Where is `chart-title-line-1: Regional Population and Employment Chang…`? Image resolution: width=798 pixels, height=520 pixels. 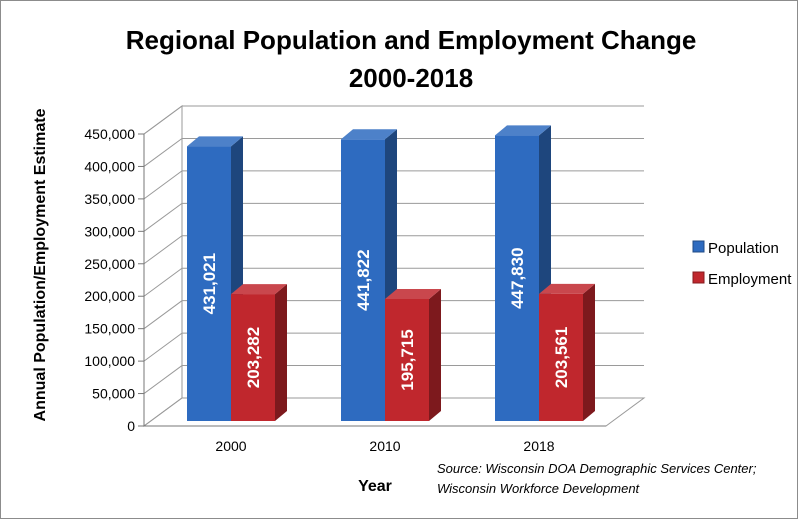 chart-title-line-1: Regional Population and Employment Chang… is located at coordinates (411, 40).